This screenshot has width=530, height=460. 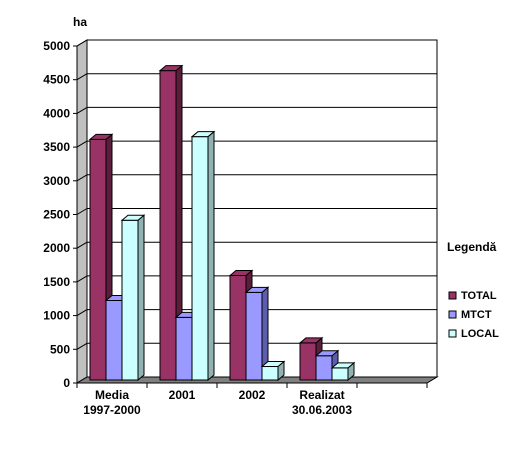 What do you see at coordinates (56, 80) in the screenshot?
I see `y-tick-label: 4500` at bounding box center [56, 80].